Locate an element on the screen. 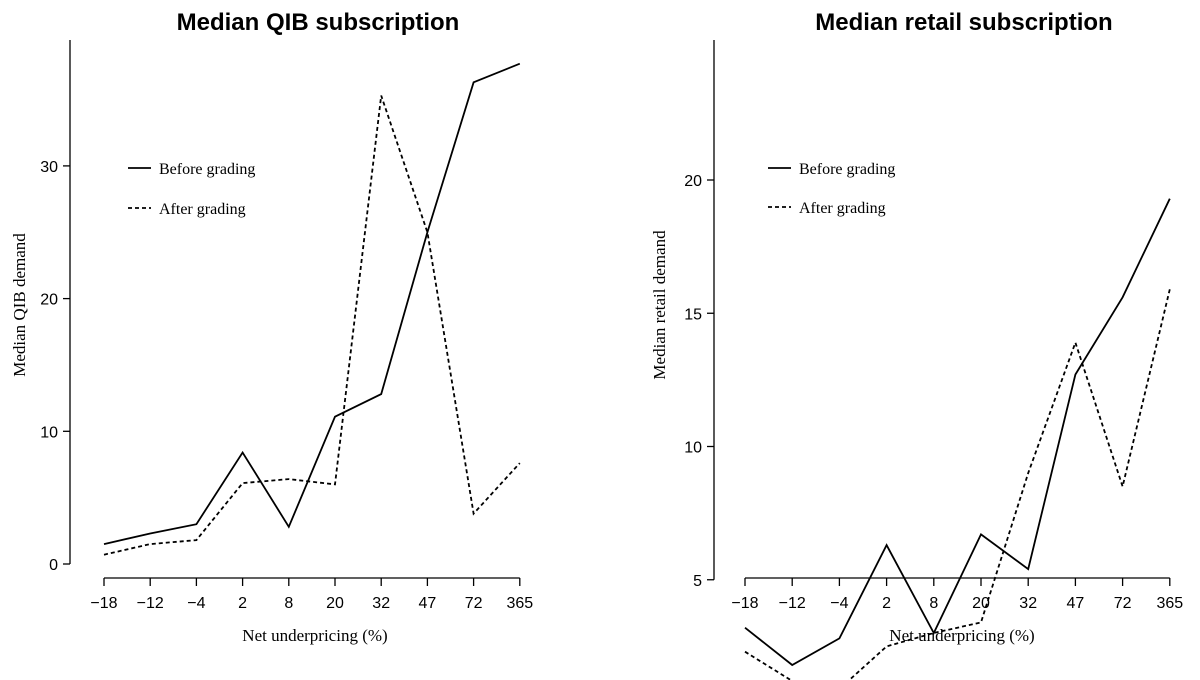  y-axis-label: Median retail demand is located at coordinates (659, 305).